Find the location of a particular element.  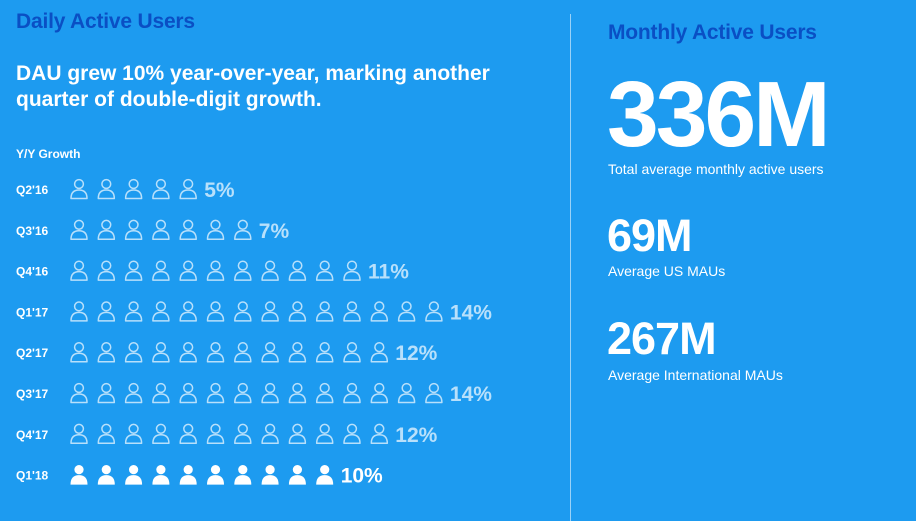

chart-row: Q3'16 7% is located at coordinates (153, 231).